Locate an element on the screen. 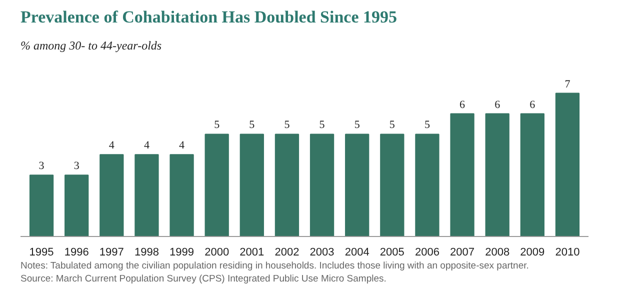  x-tick-label: 1999 is located at coordinates (182, 252).